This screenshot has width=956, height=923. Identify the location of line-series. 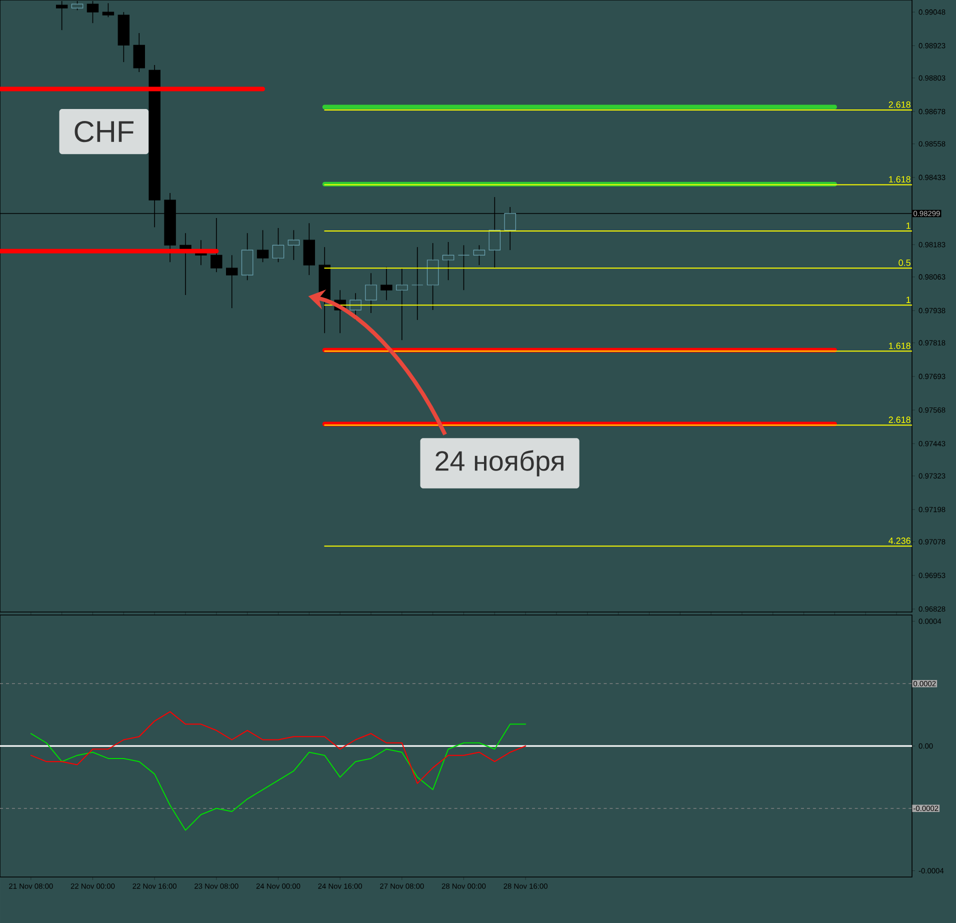
(278, 777).